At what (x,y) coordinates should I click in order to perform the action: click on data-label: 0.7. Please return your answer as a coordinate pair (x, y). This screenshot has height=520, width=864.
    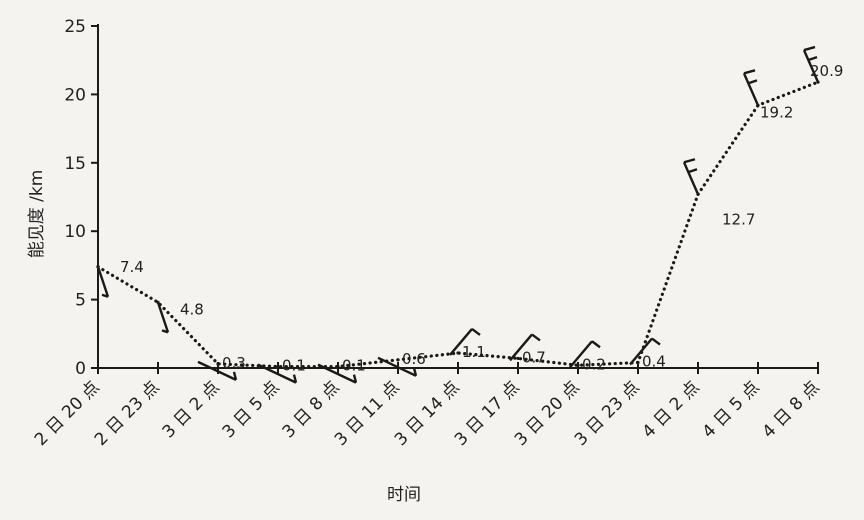
    Looking at the image, I should click on (534, 357).